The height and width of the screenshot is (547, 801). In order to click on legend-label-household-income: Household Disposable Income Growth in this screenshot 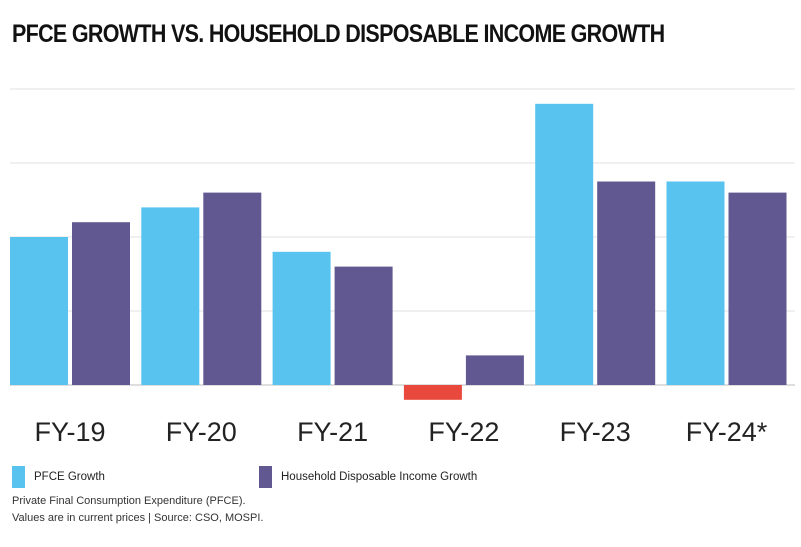, I will do `click(379, 477)`.